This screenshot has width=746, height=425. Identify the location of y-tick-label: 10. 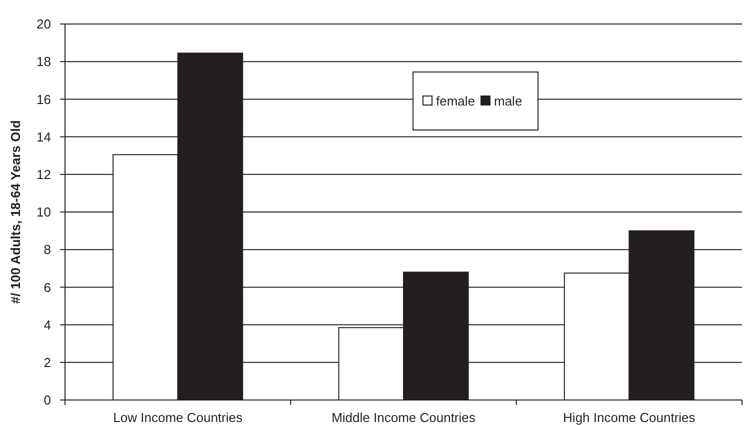
(43, 212).